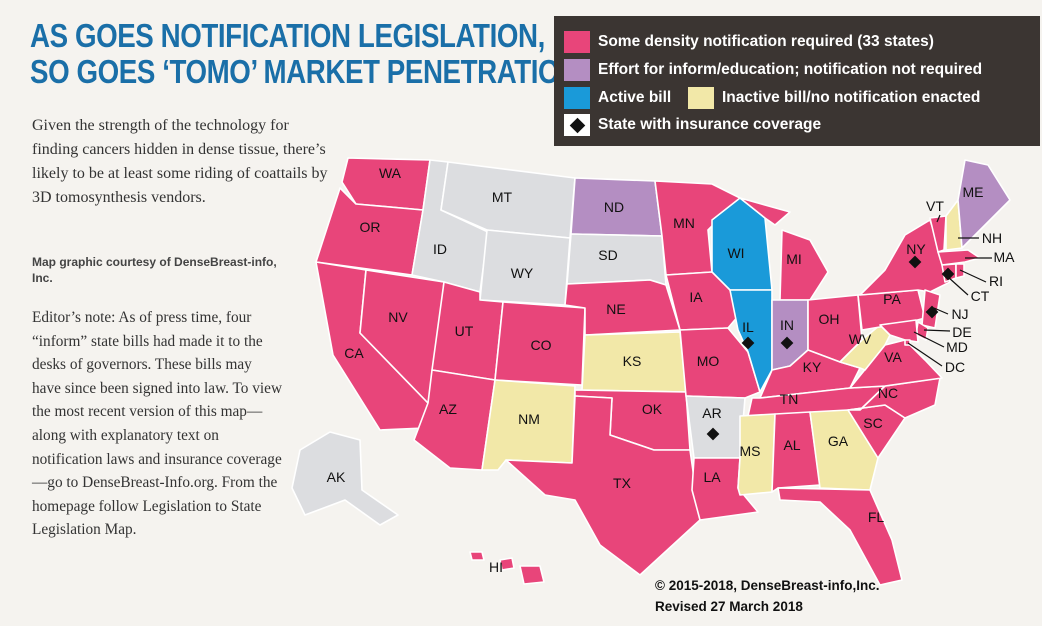  I want to click on state-label-ak: AK, so click(336, 477).